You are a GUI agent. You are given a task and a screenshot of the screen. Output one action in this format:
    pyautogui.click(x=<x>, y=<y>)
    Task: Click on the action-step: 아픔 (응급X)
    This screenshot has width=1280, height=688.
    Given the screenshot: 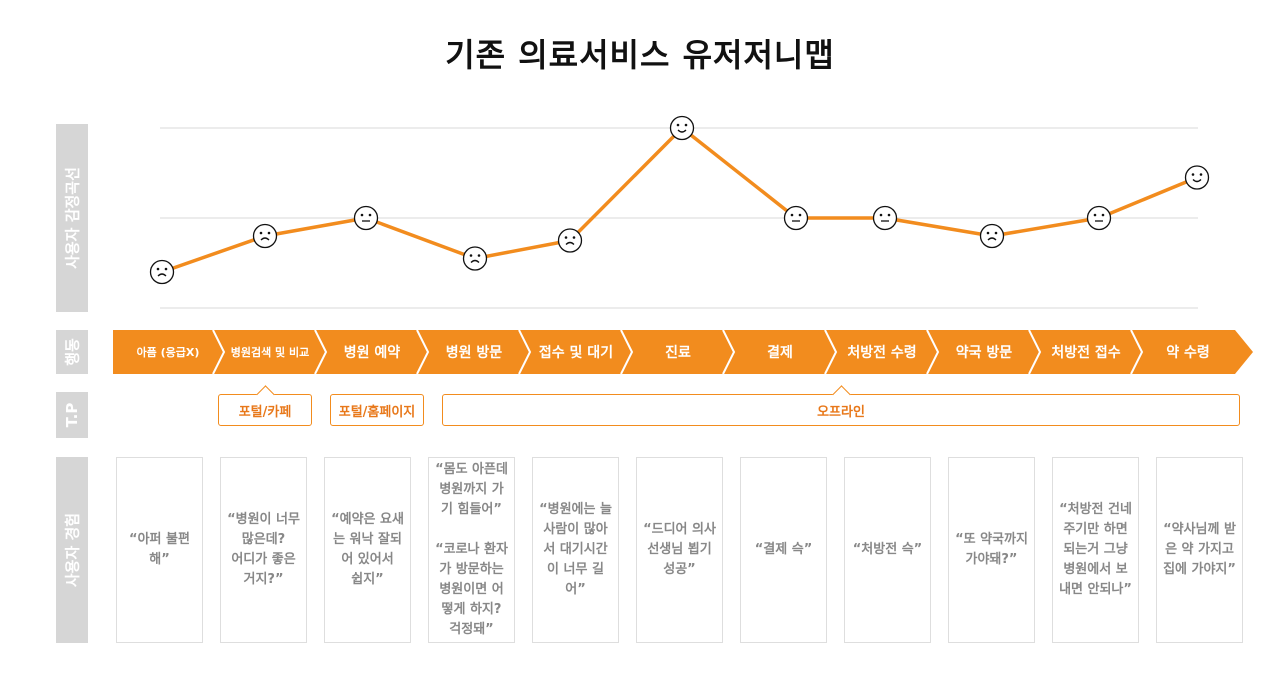 What is the action you would take?
    pyautogui.click(x=168, y=352)
    